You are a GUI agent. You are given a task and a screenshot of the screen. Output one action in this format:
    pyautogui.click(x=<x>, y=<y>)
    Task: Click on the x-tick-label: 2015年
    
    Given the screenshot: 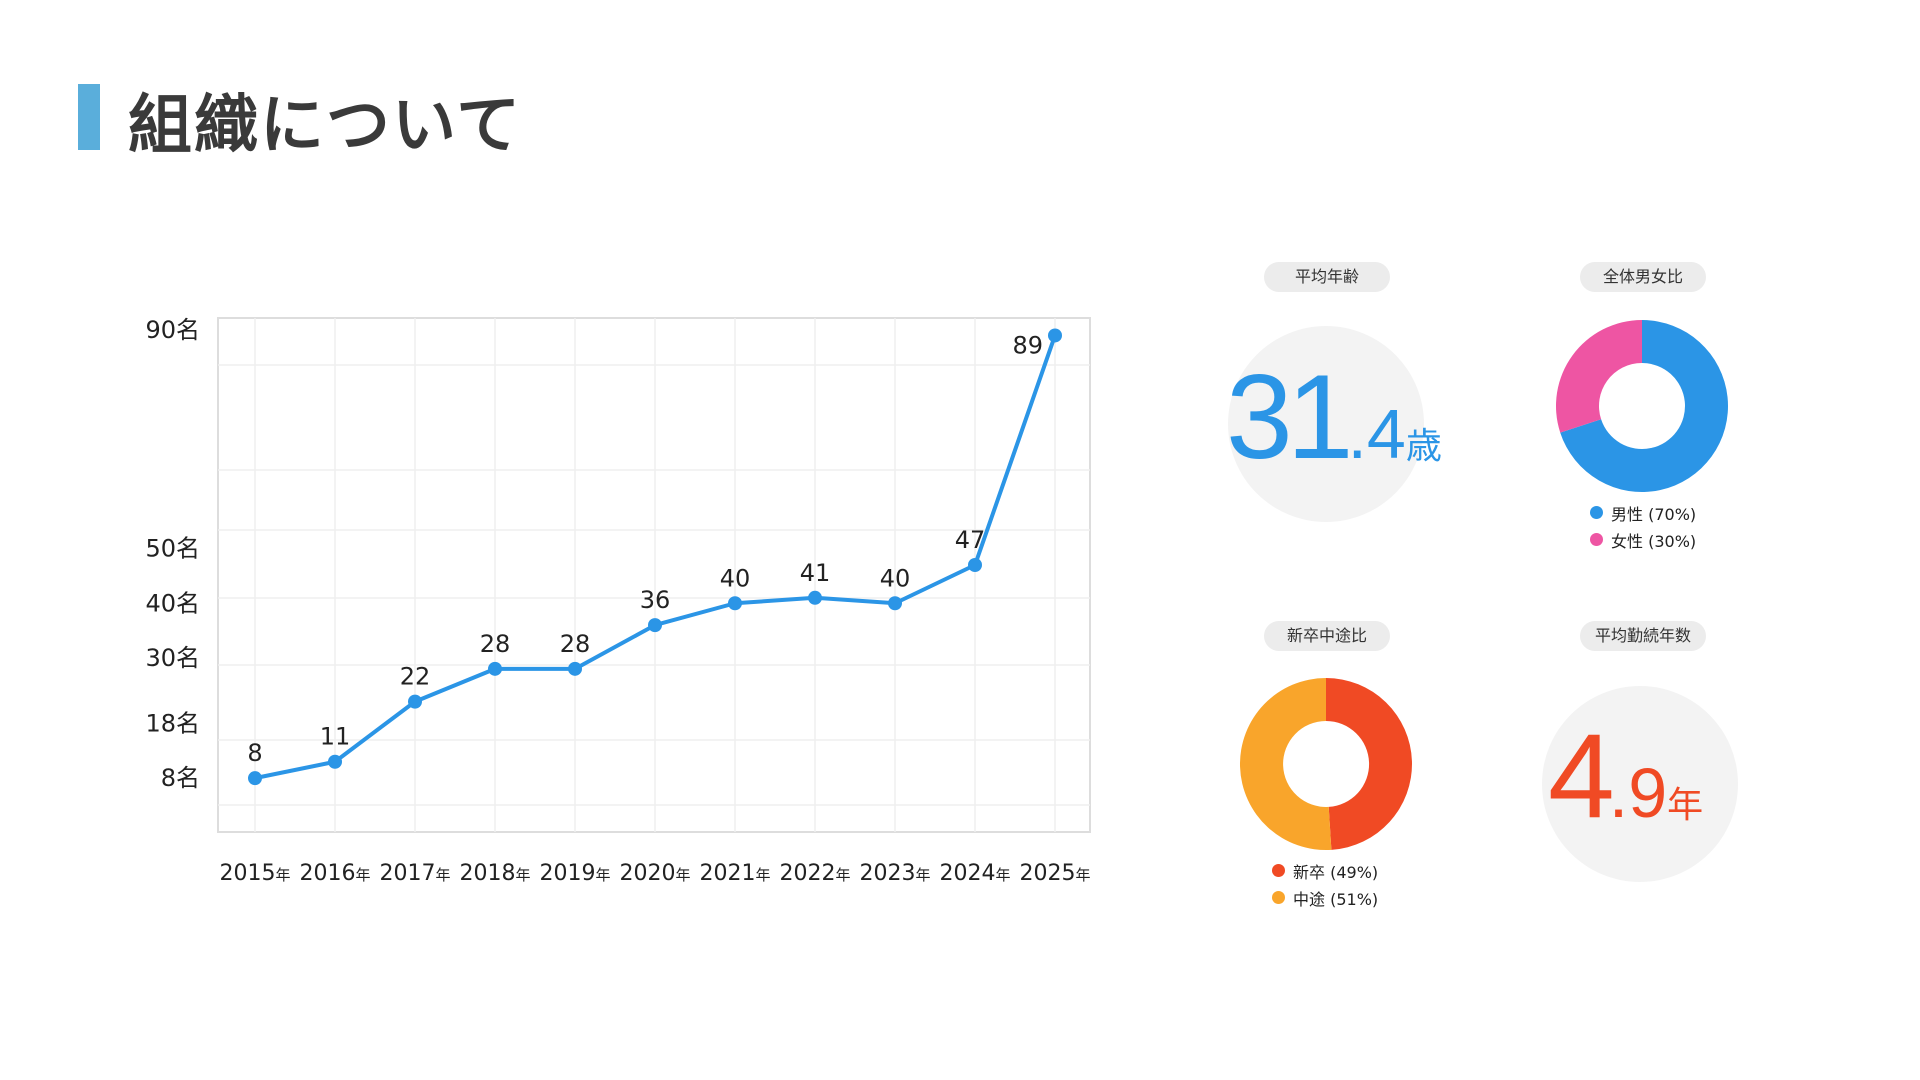 What is the action you would take?
    pyautogui.click(x=254, y=873)
    